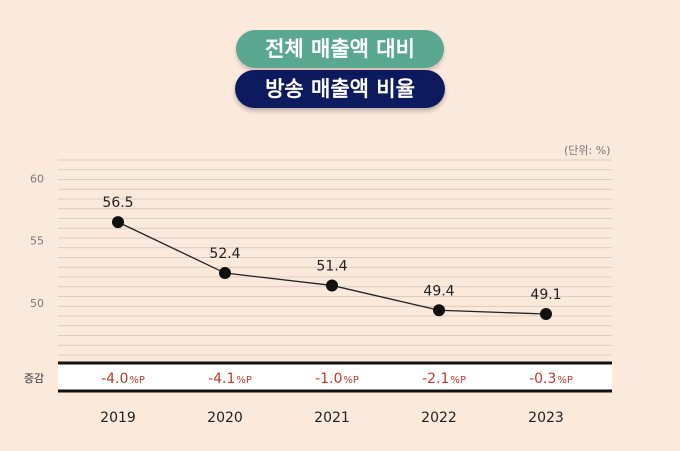 This screenshot has width=680, height=451. Describe the element at coordinates (587, 150) in the screenshot. I see `unit-label: (단위: %)` at that location.